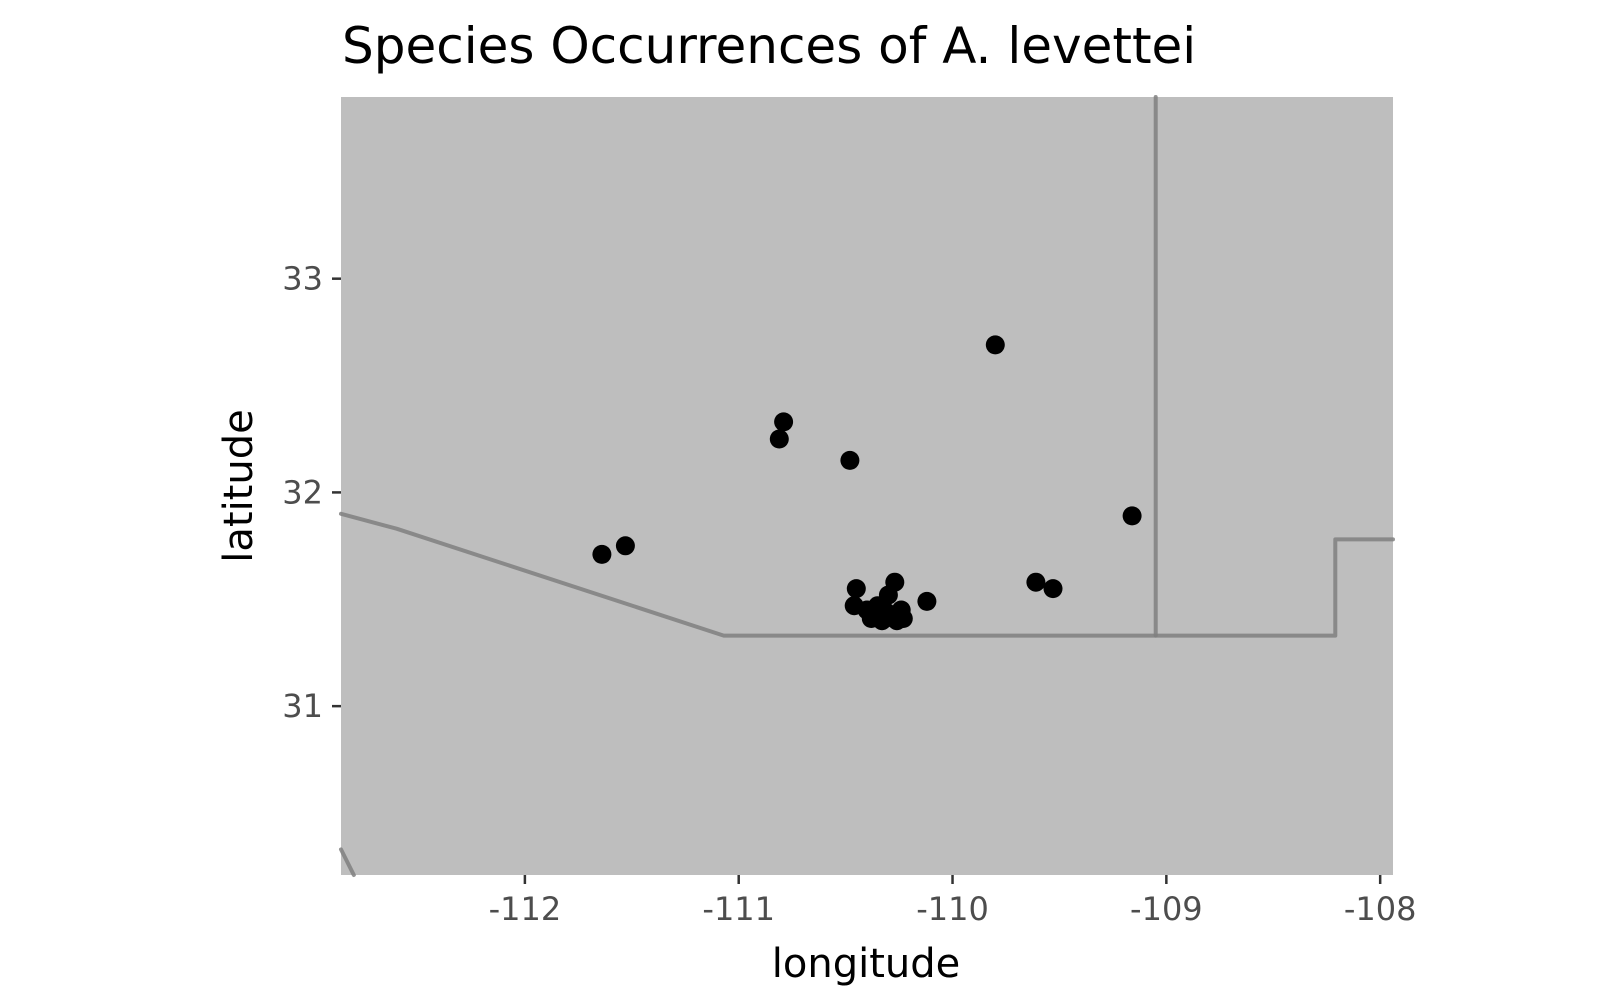 This screenshot has height=1000, width=1600. Describe the element at coordinates (1380, 909) in the screenshot. I see `x-tick-label: -108` at that location.